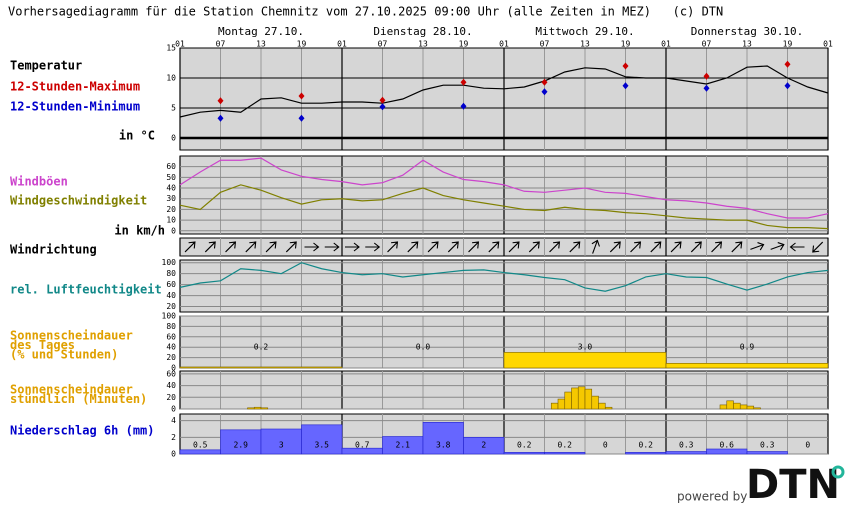  What do you see at coordinates (807, 445) in the screenshot?
I see `bar-label: 0` at bounding box center [807, 445].